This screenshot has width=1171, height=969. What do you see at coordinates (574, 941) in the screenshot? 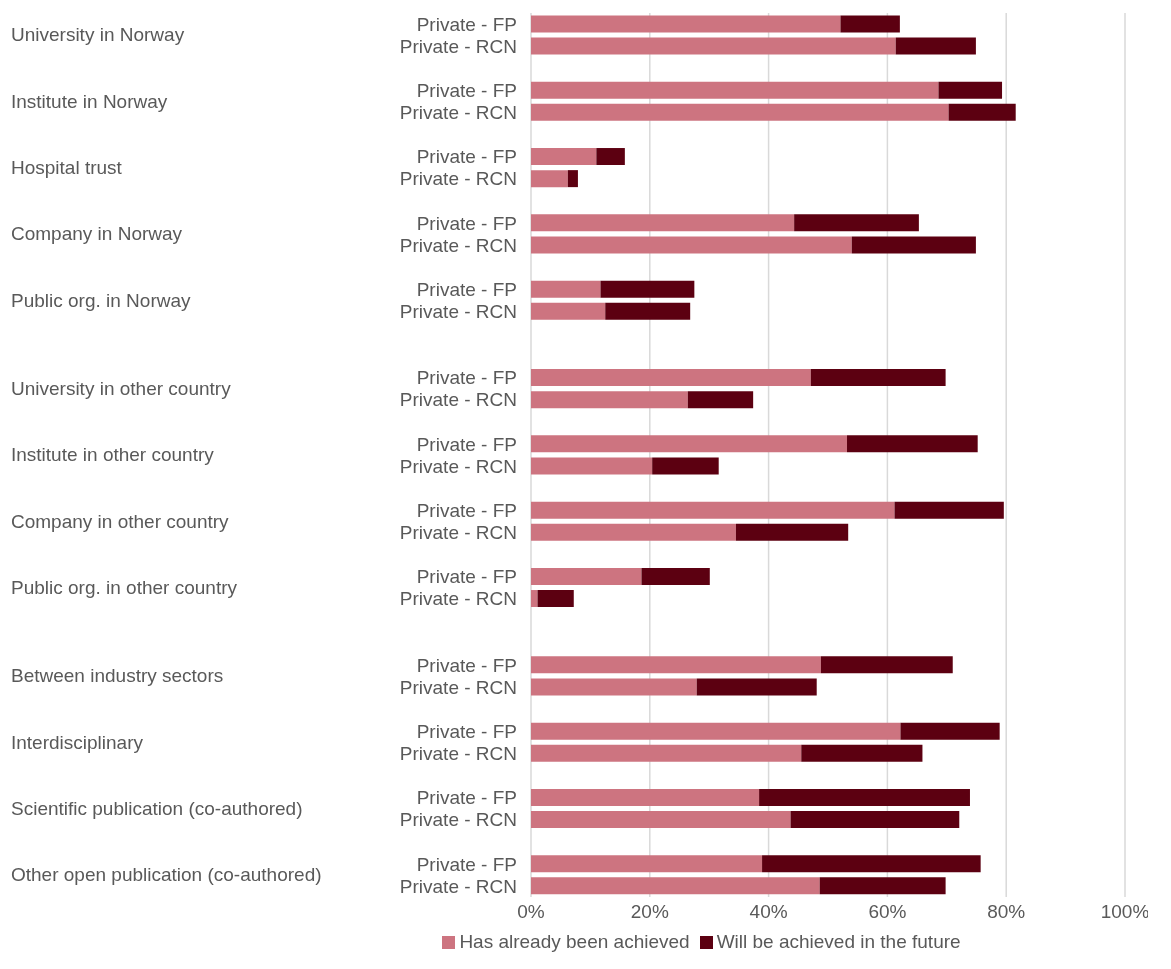
I see `legend-label: Has already been achieved` at bounding box center [574, 941].